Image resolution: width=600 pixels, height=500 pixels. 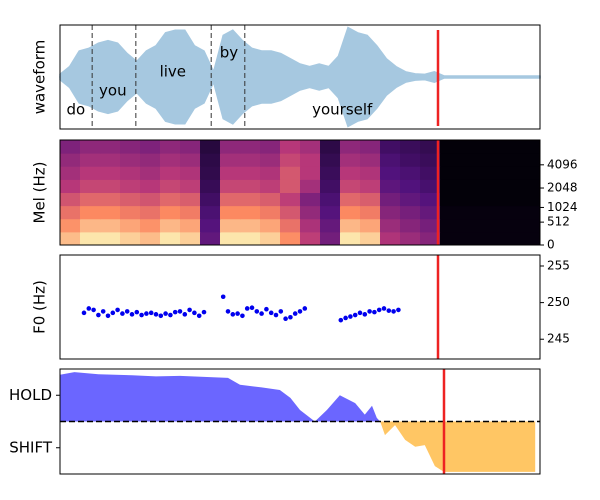 I want to click on y-tick-label: SHIFT, so click(x=31, y=447).